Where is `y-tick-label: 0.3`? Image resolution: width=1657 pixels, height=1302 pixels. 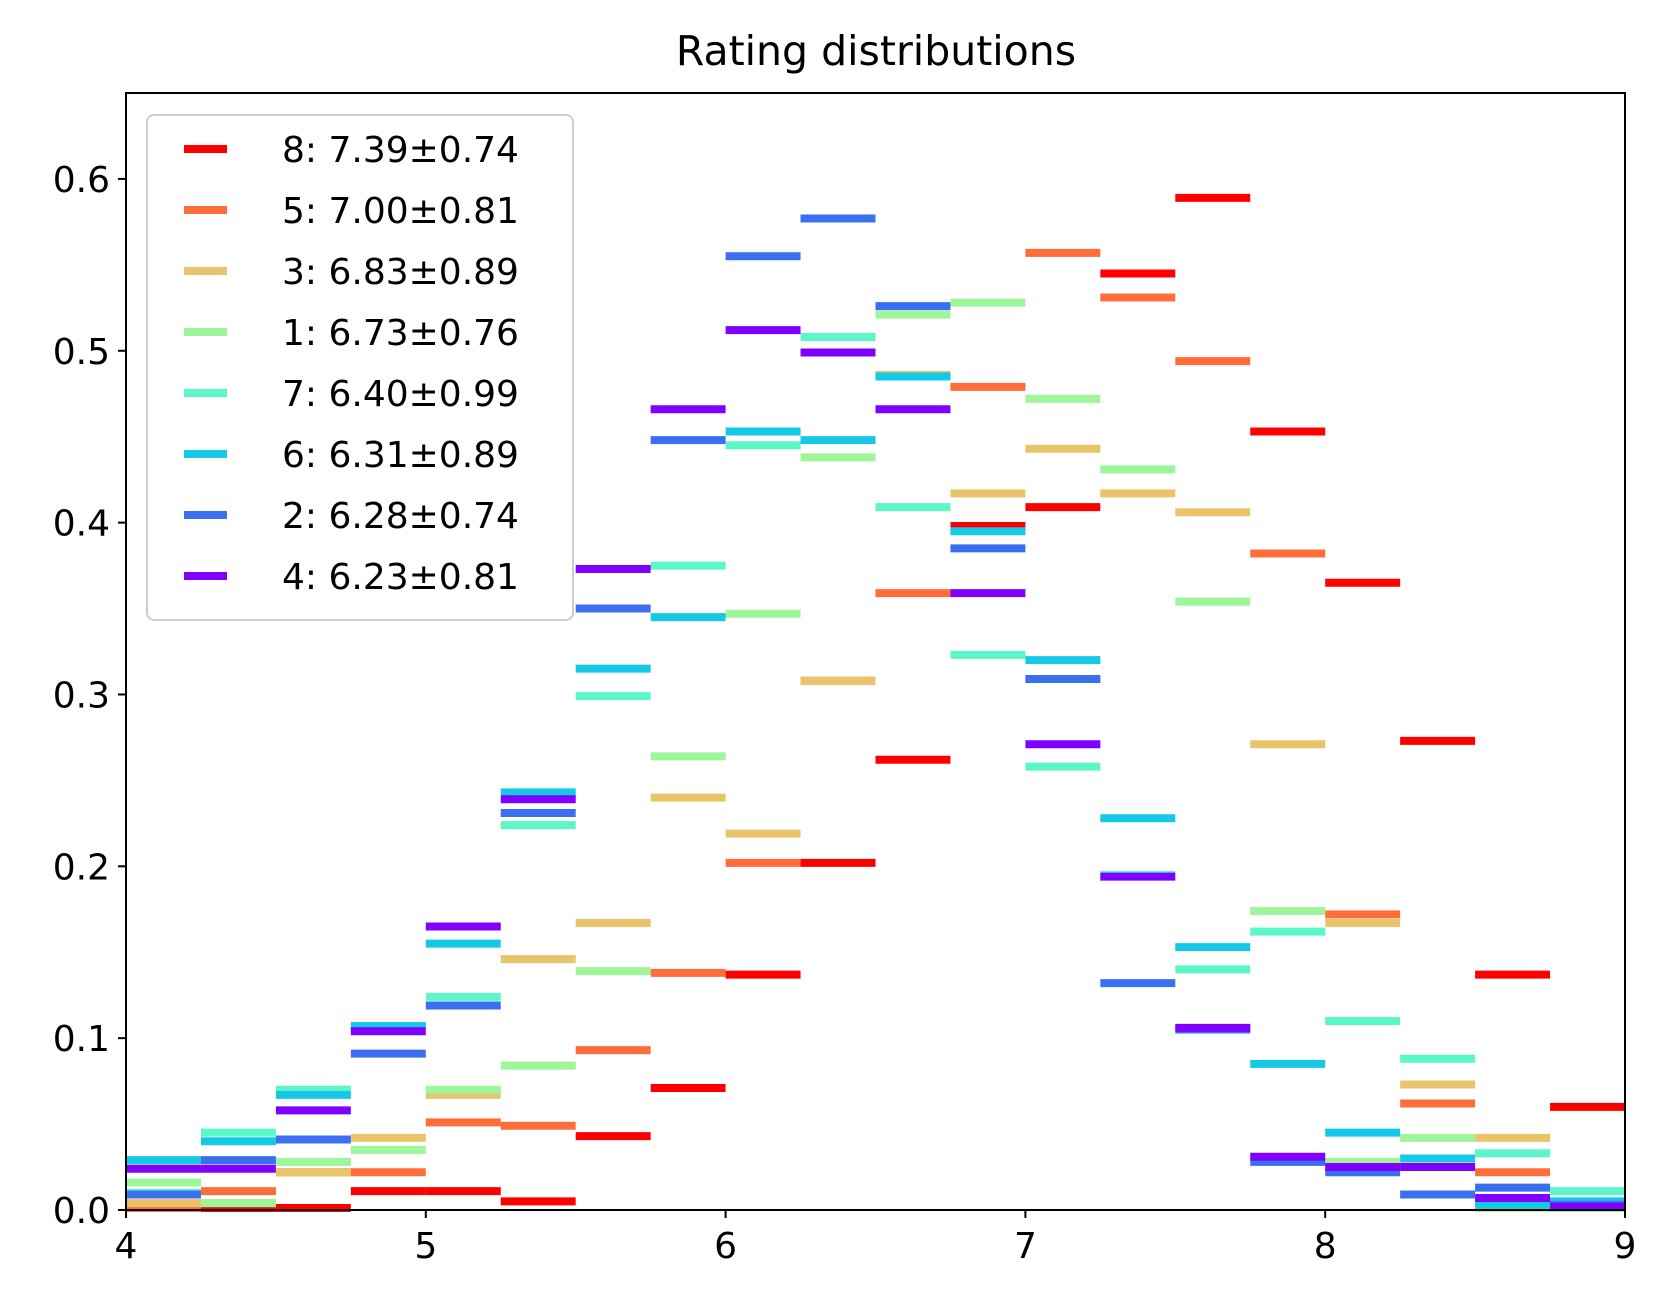
y-tick-label: 0.3 is located at coordinates (81, 695).